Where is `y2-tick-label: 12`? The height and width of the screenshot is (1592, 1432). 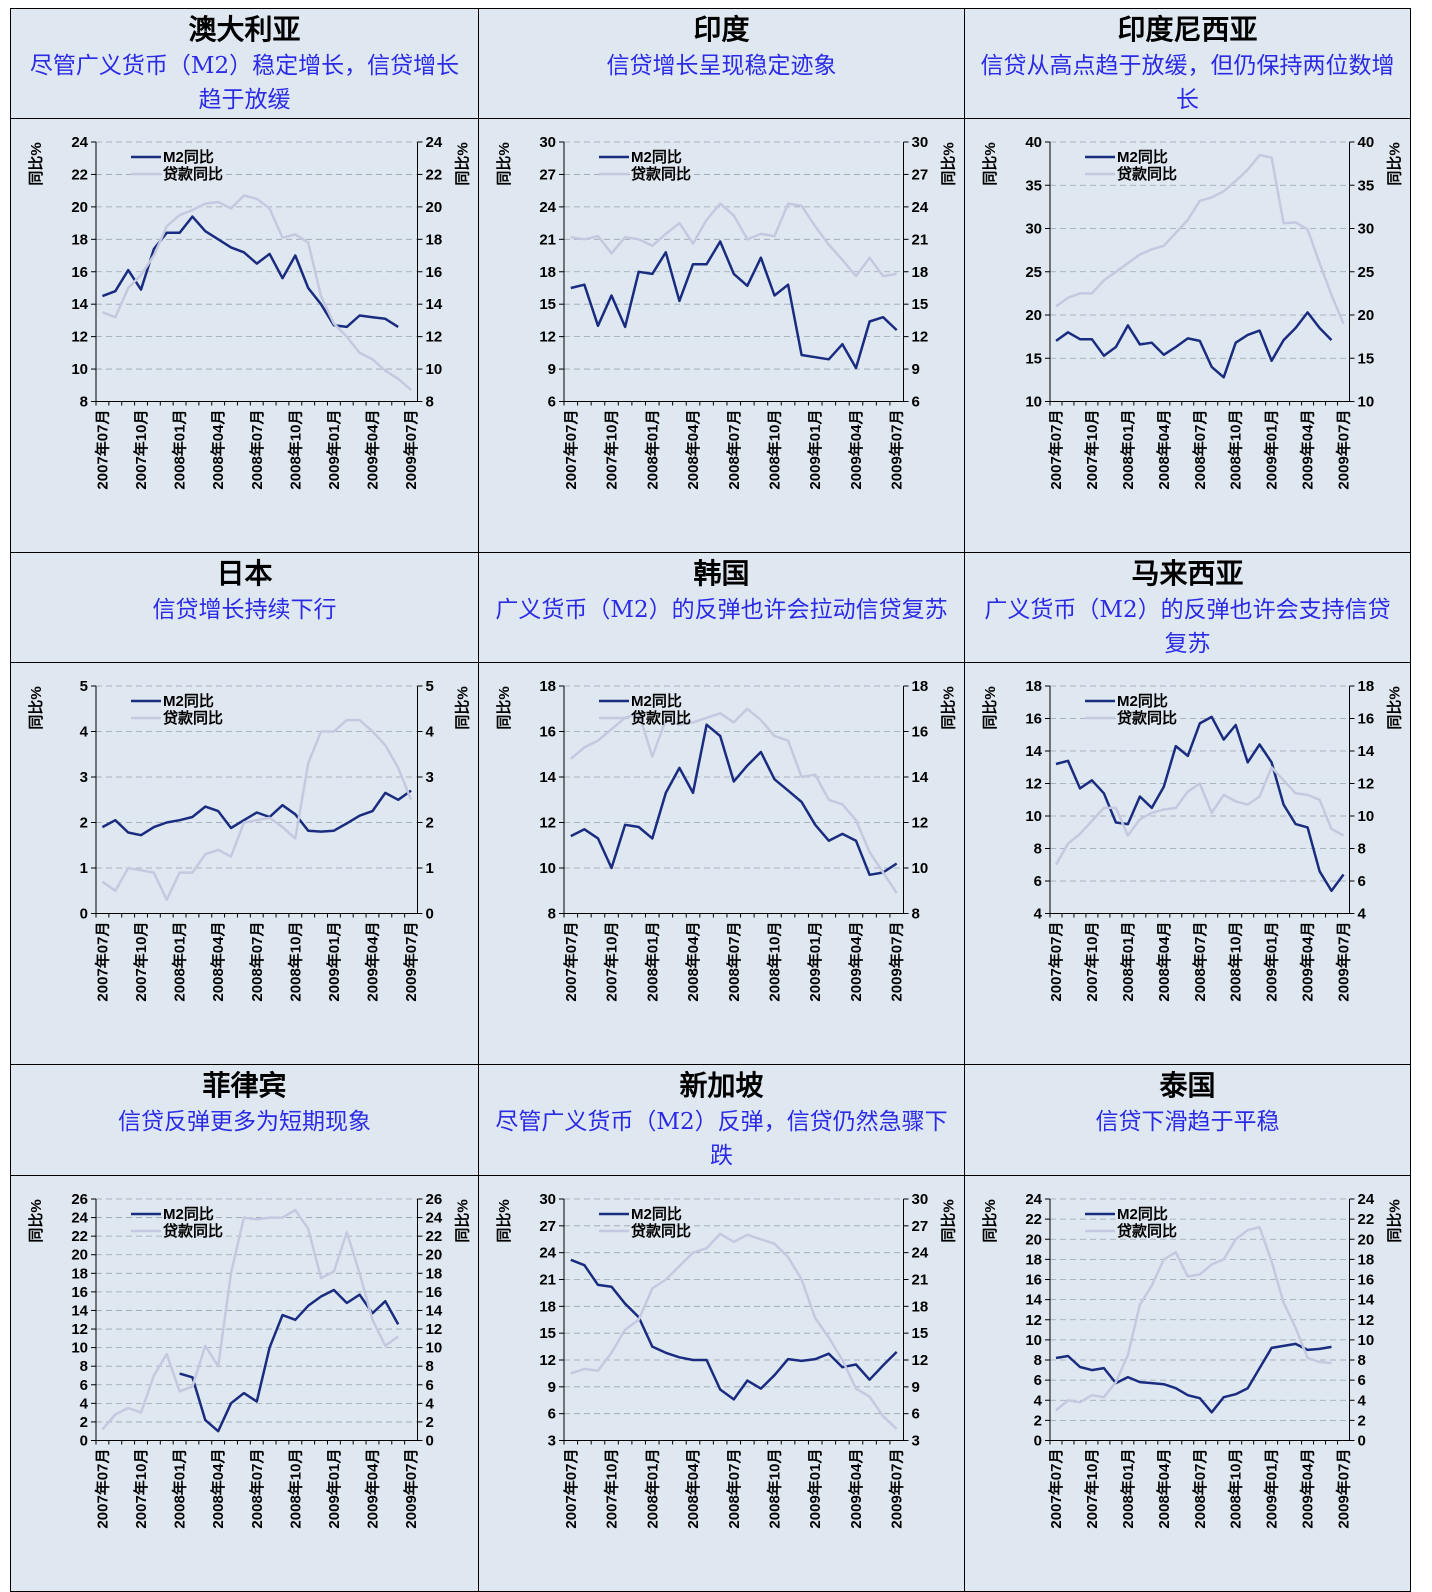
y2-tick-label: 12 is located at coordinates (1366, 784).